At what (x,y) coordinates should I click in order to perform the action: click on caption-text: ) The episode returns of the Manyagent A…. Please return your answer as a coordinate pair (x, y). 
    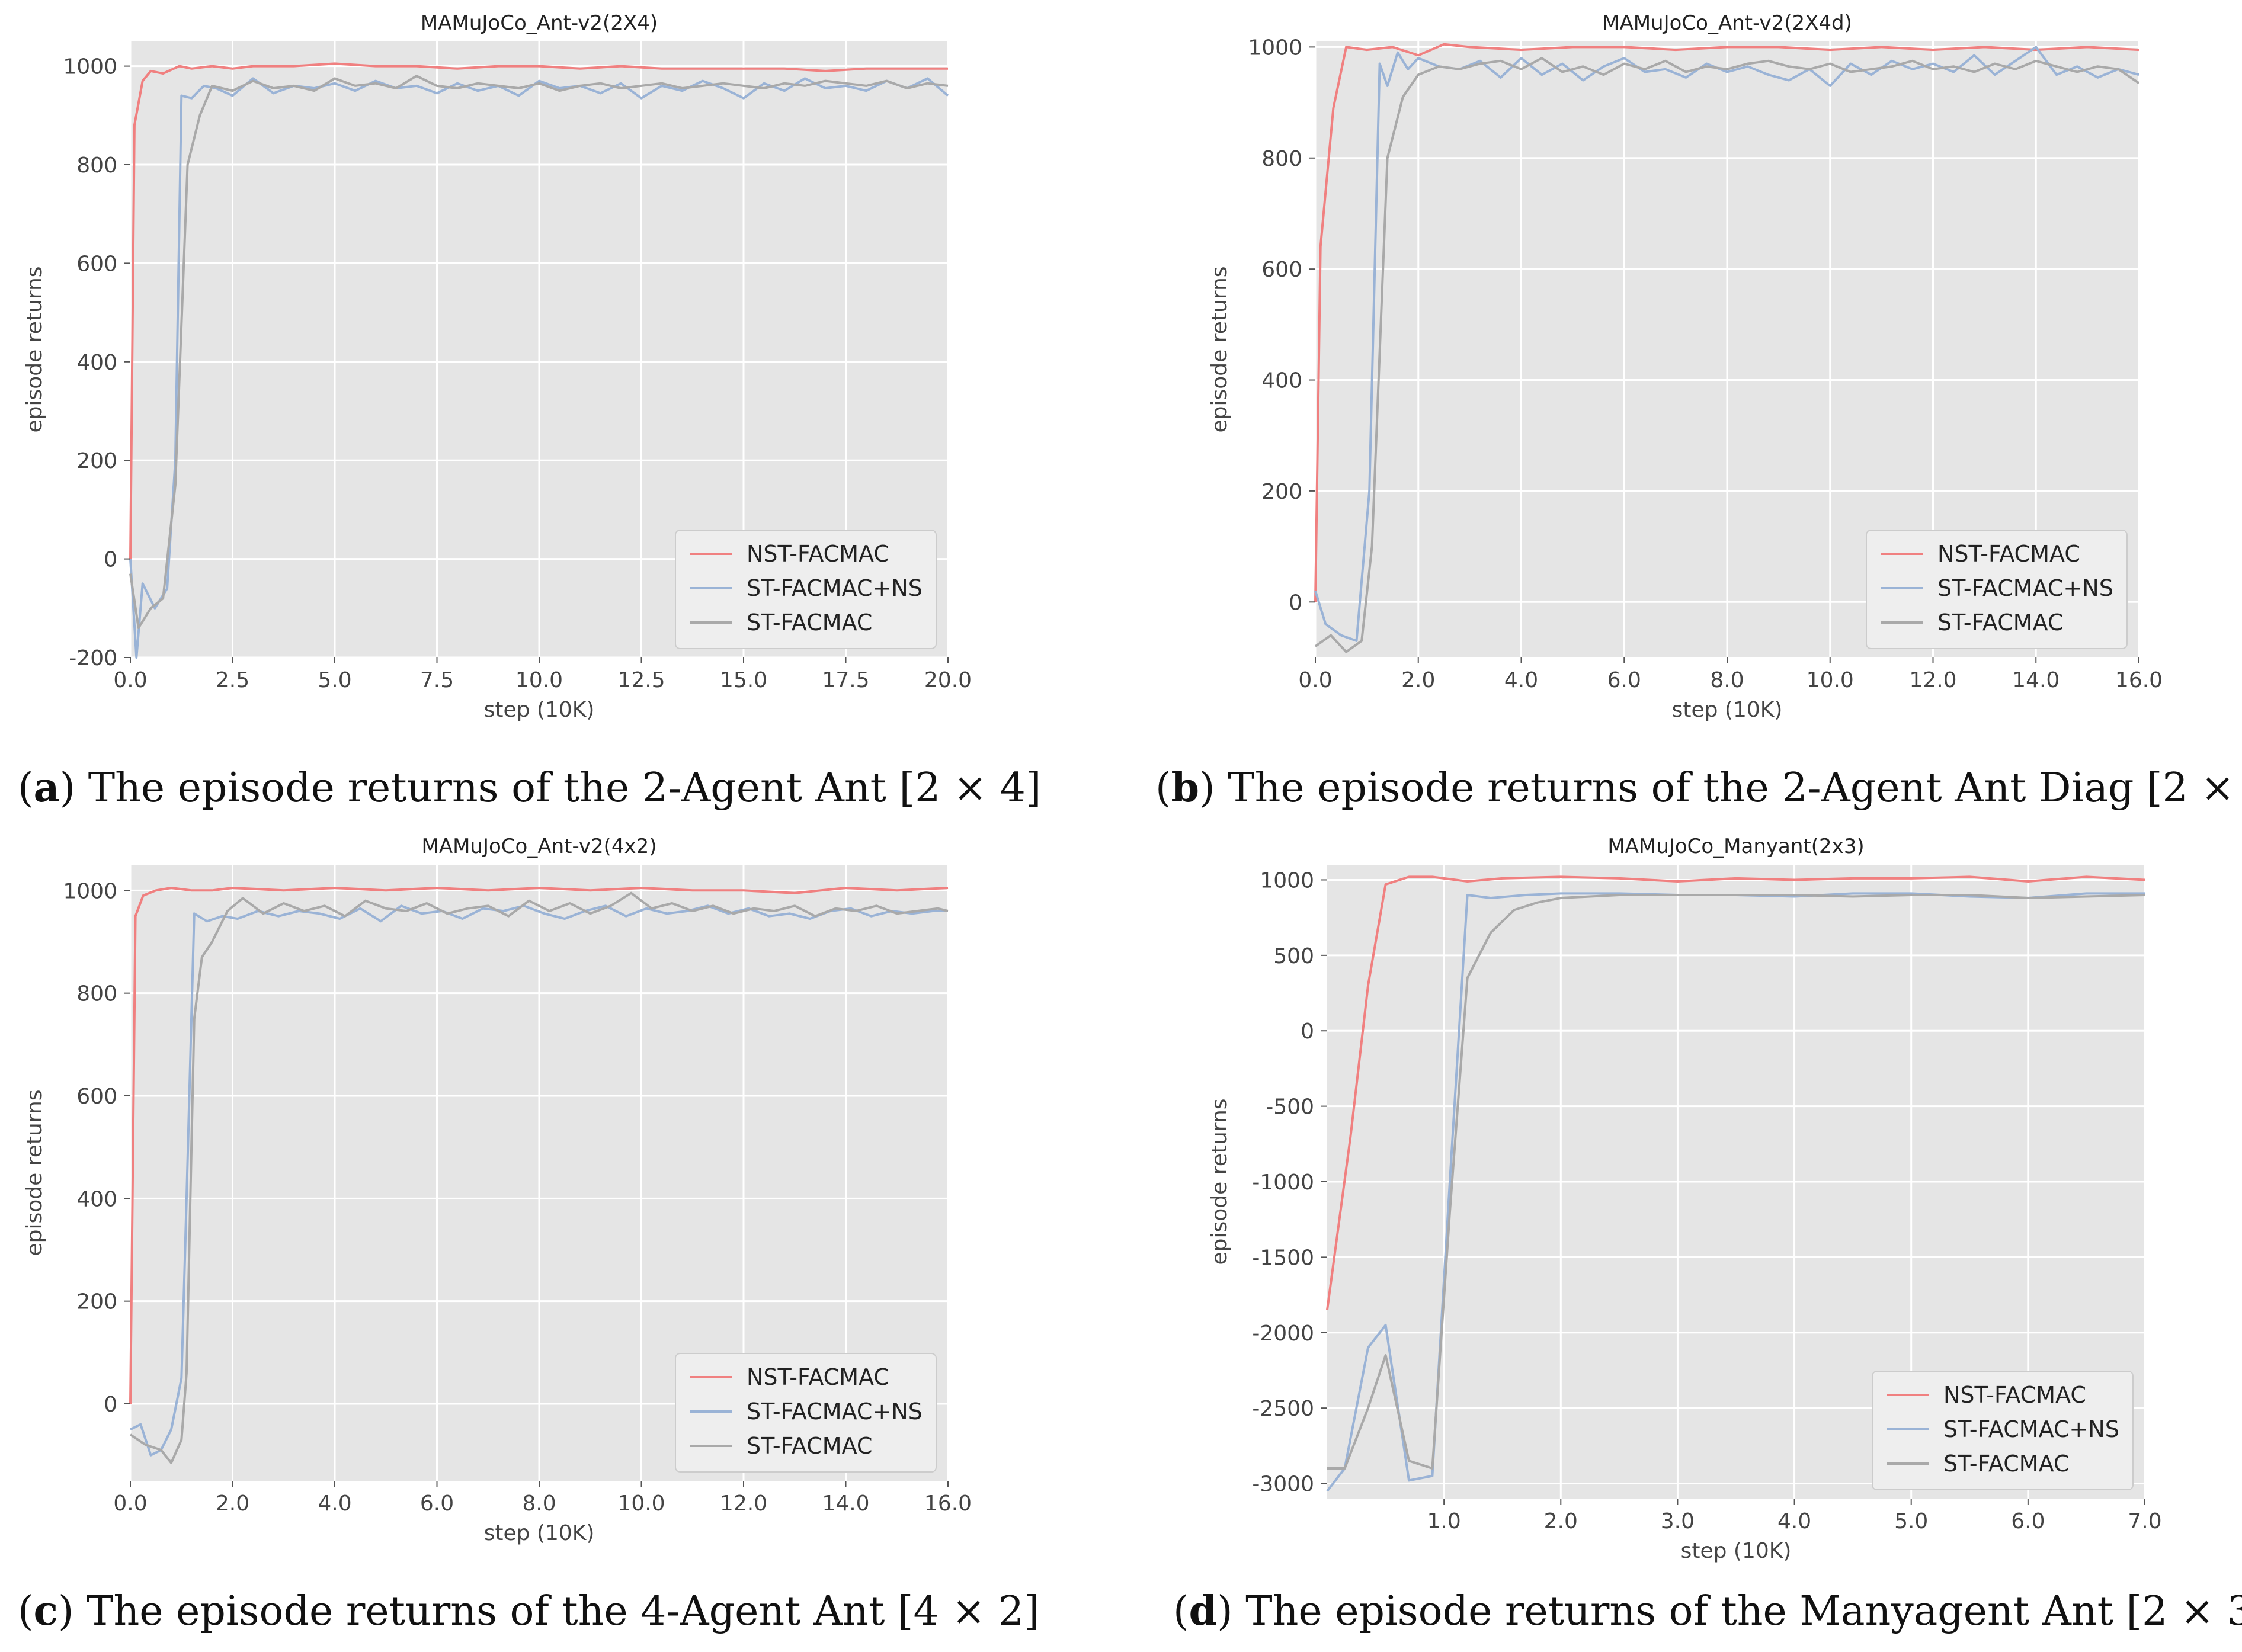
    Looking at the image, I should click on (1729, 1611).